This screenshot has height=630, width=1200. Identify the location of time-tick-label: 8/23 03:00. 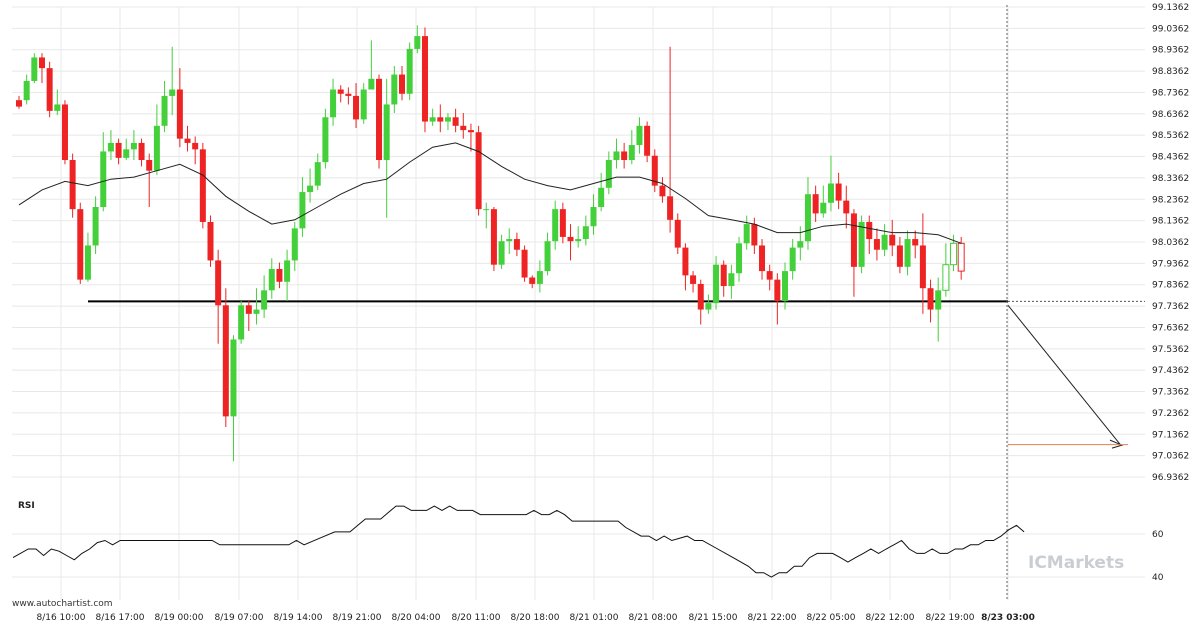
(1008, 618).